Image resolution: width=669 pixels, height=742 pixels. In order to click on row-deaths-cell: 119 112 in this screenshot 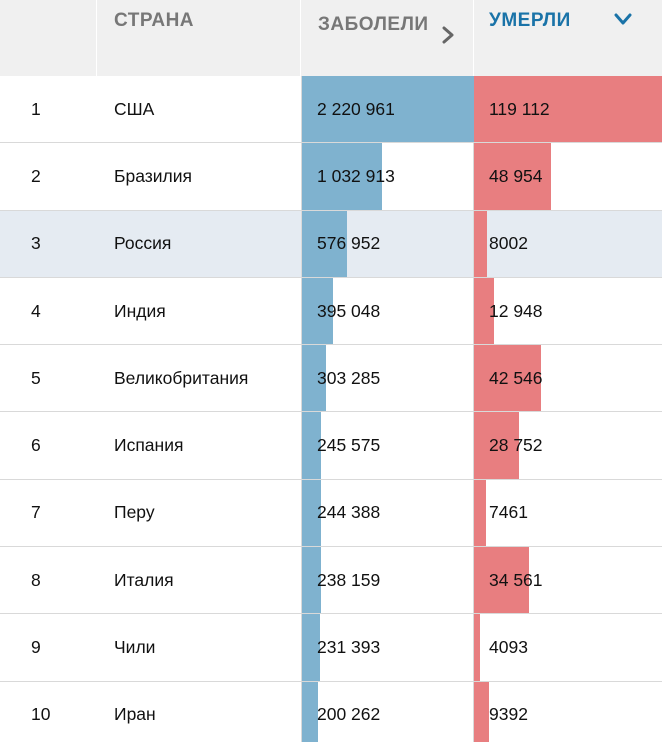, I will do `click(568, 109)`.